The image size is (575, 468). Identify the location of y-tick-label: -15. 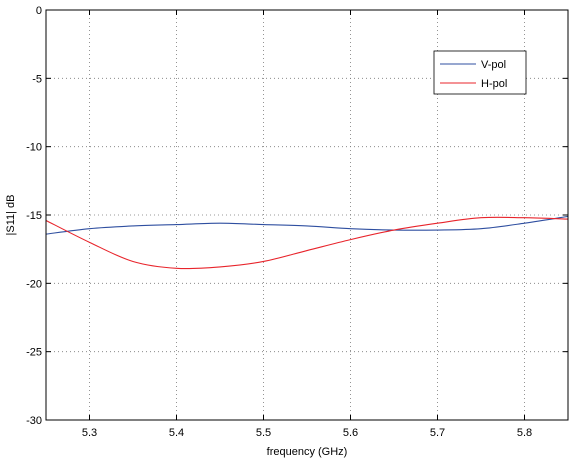
(34, 216).